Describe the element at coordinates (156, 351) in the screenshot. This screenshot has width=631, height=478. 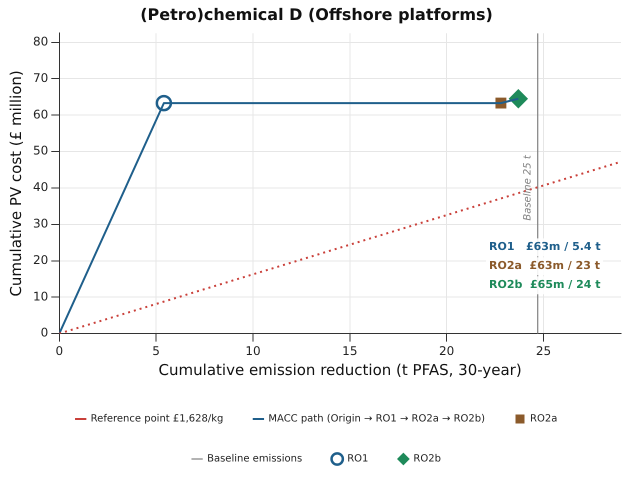
I see `x-tick-label: 5` at that location.